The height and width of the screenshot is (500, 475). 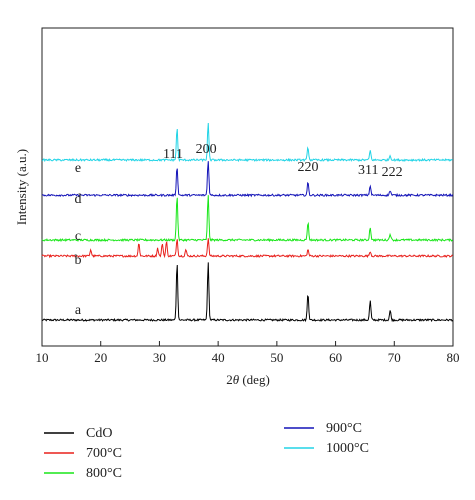 I want to click on legend-entry-d: 900°C, so click(x=344, y=428).